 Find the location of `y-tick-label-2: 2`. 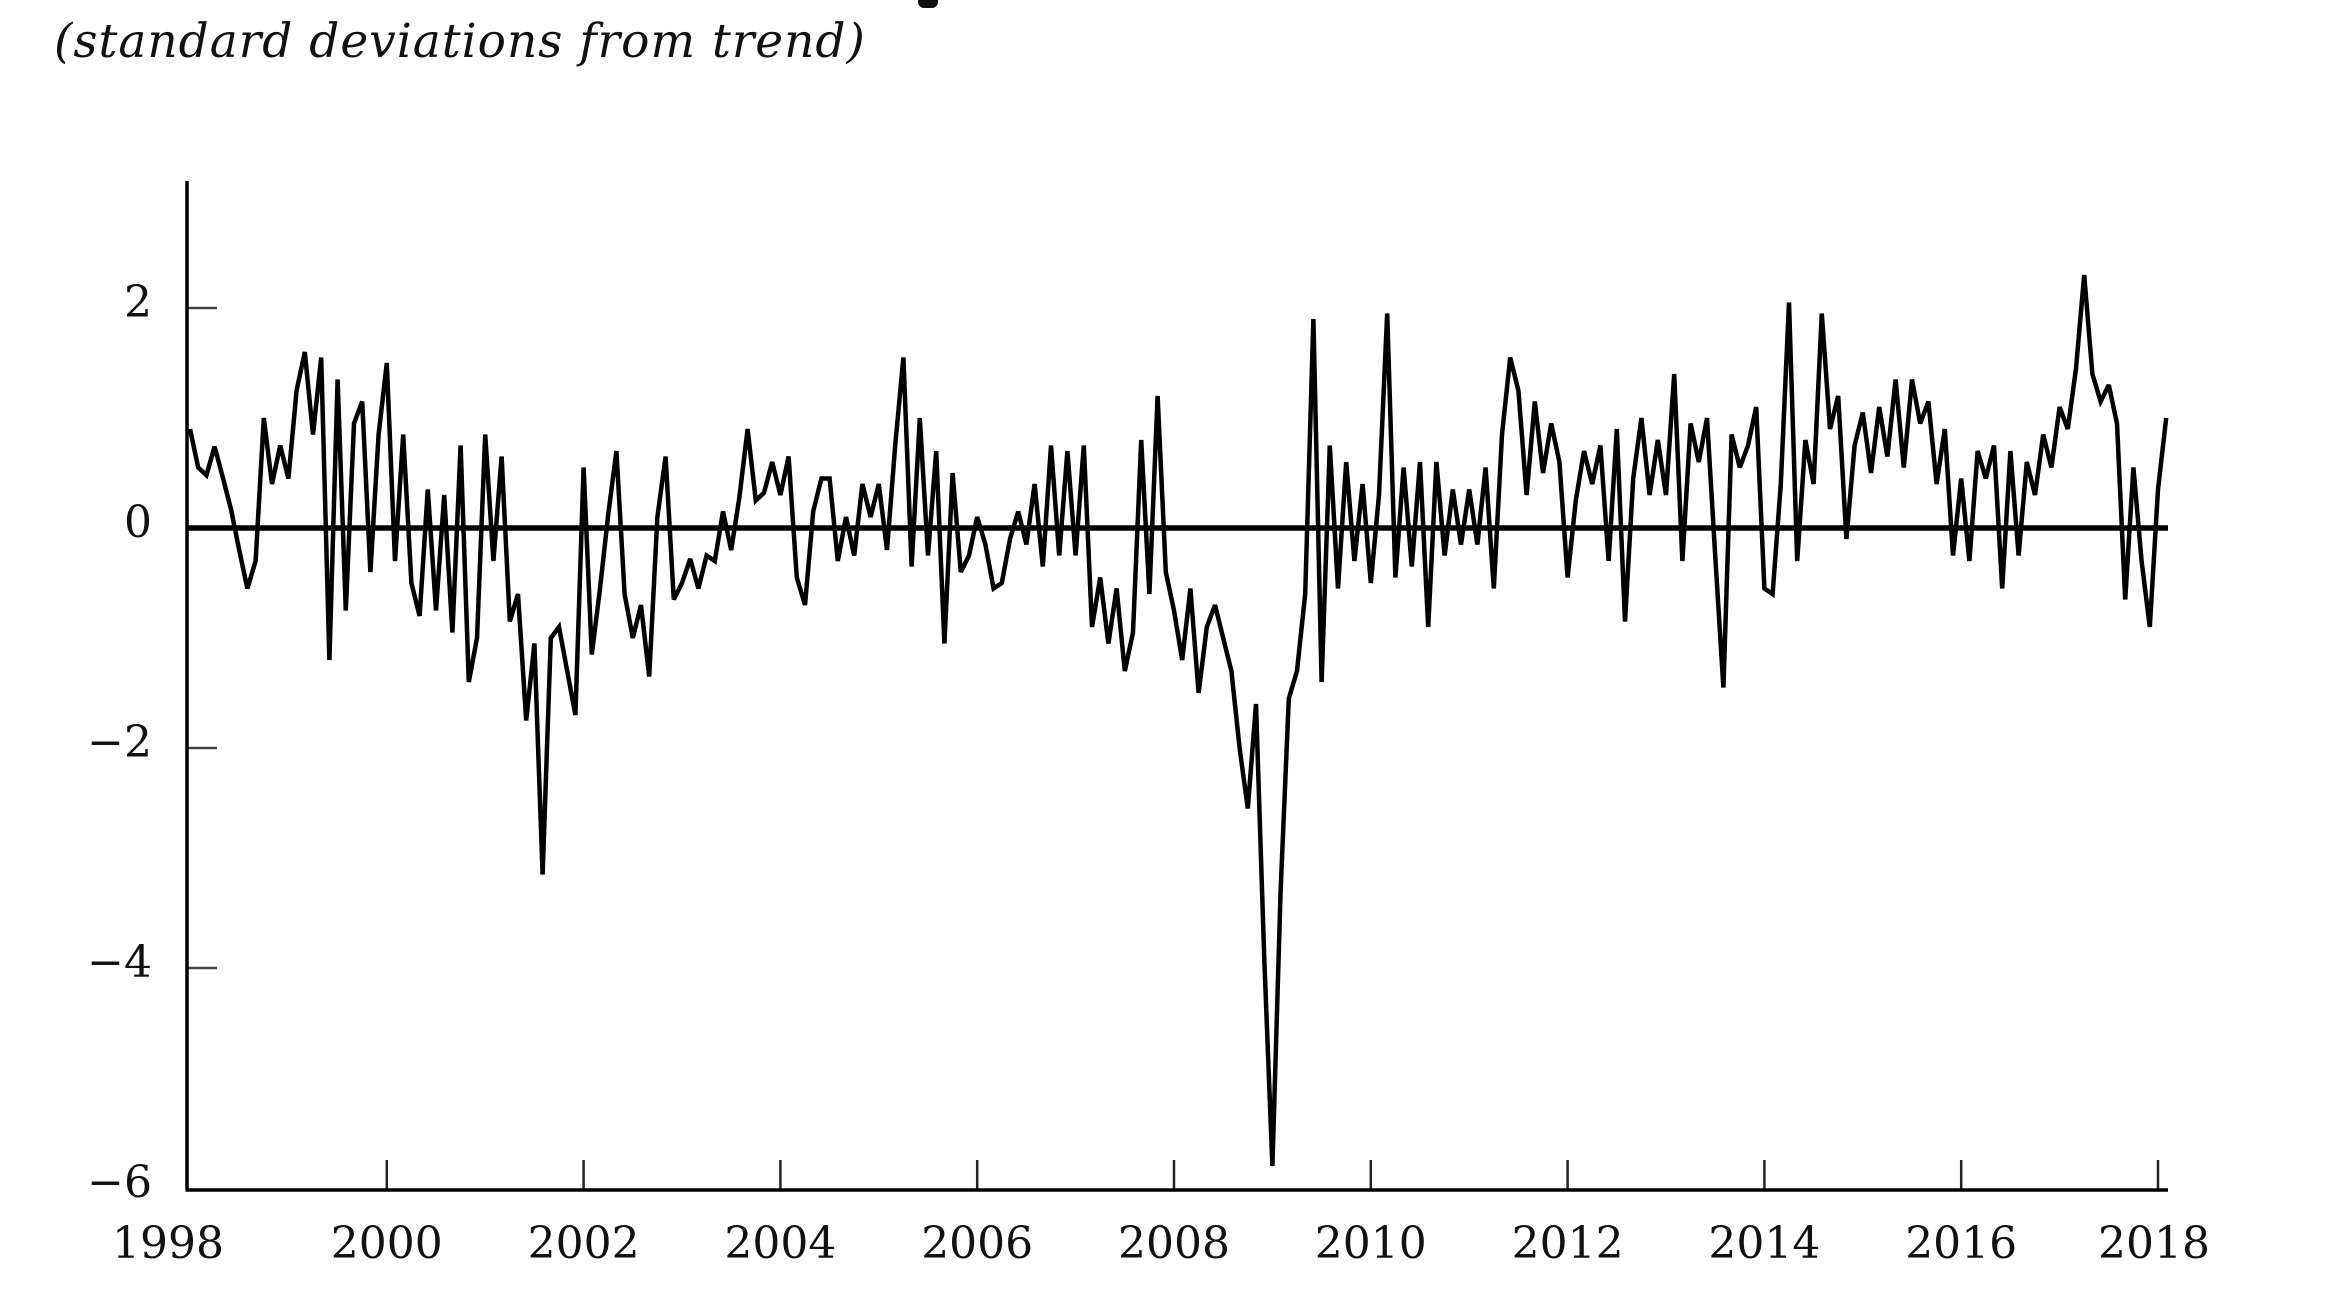

y-tick-label-2: 2 is located at coordinates (138, 302).